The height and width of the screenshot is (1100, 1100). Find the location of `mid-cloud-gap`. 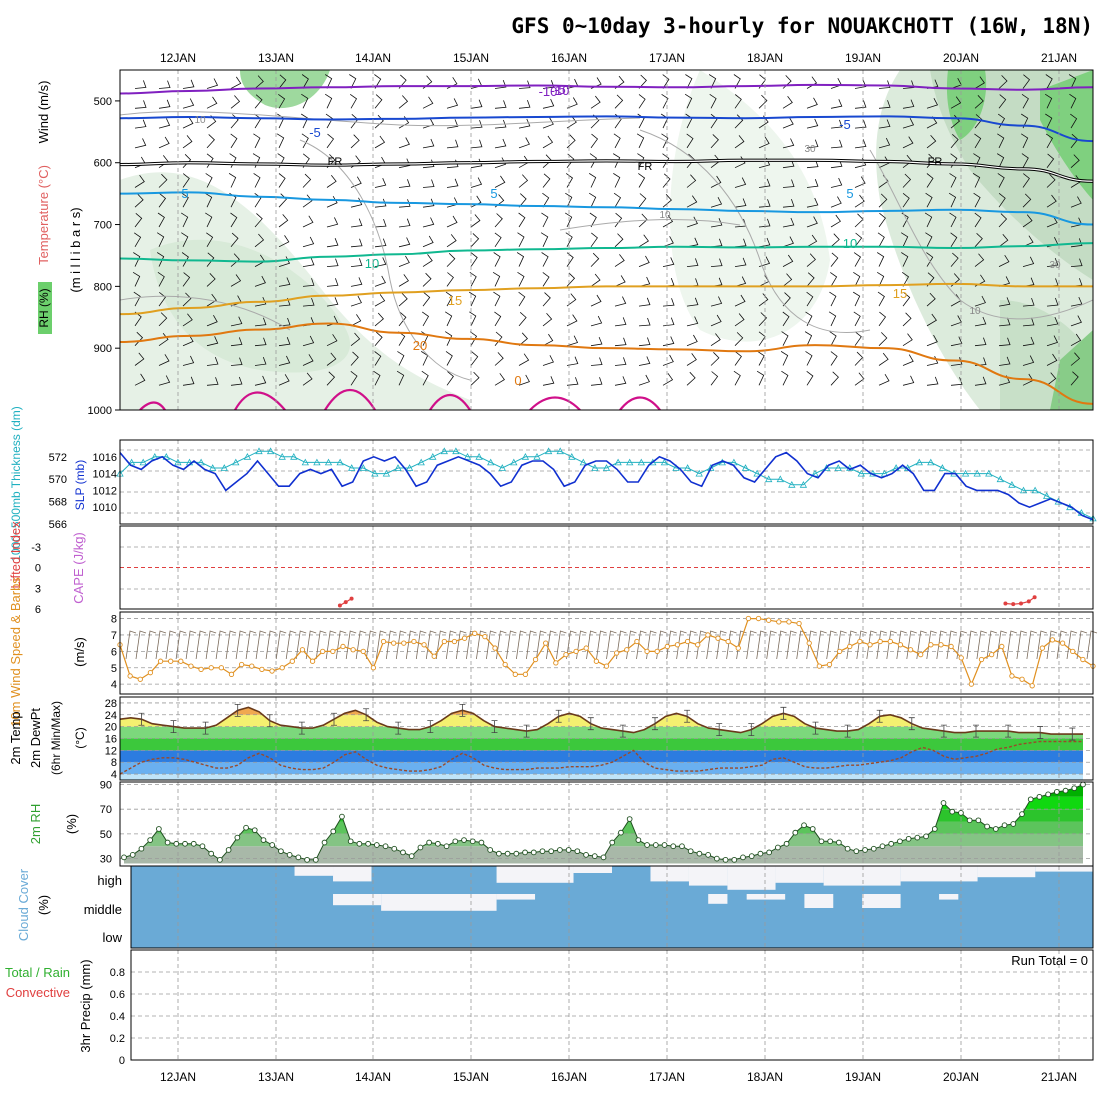

mid-cloud-gap is located at coordinates (357, 900).